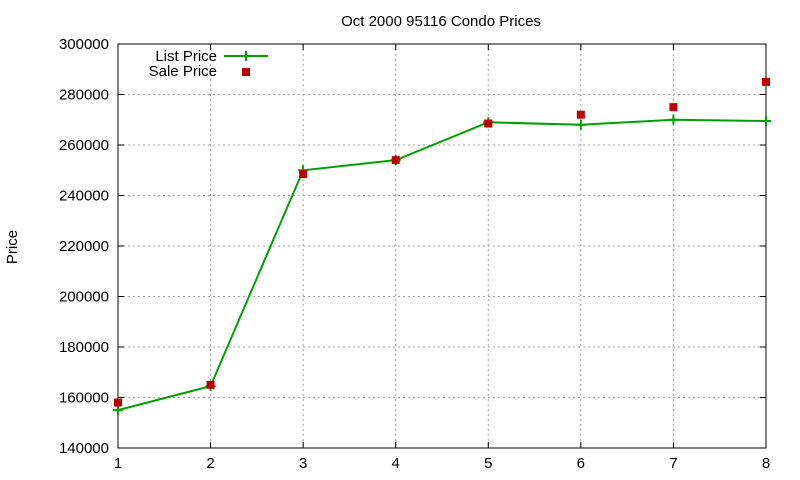  Describe the element at coordinates (186, 56) in the screenshot. I see `legend-label-list-price: List Price` at that location.